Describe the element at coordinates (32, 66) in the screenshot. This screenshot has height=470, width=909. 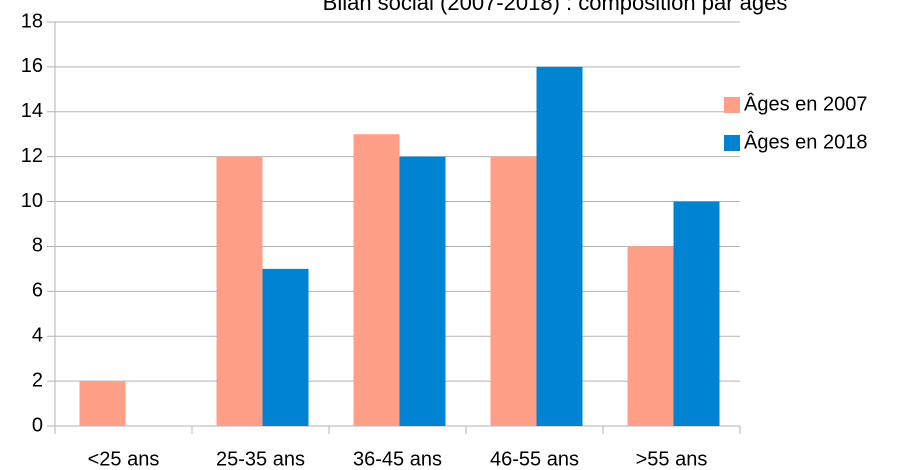
I see `y-tick-label: 16` at that location.